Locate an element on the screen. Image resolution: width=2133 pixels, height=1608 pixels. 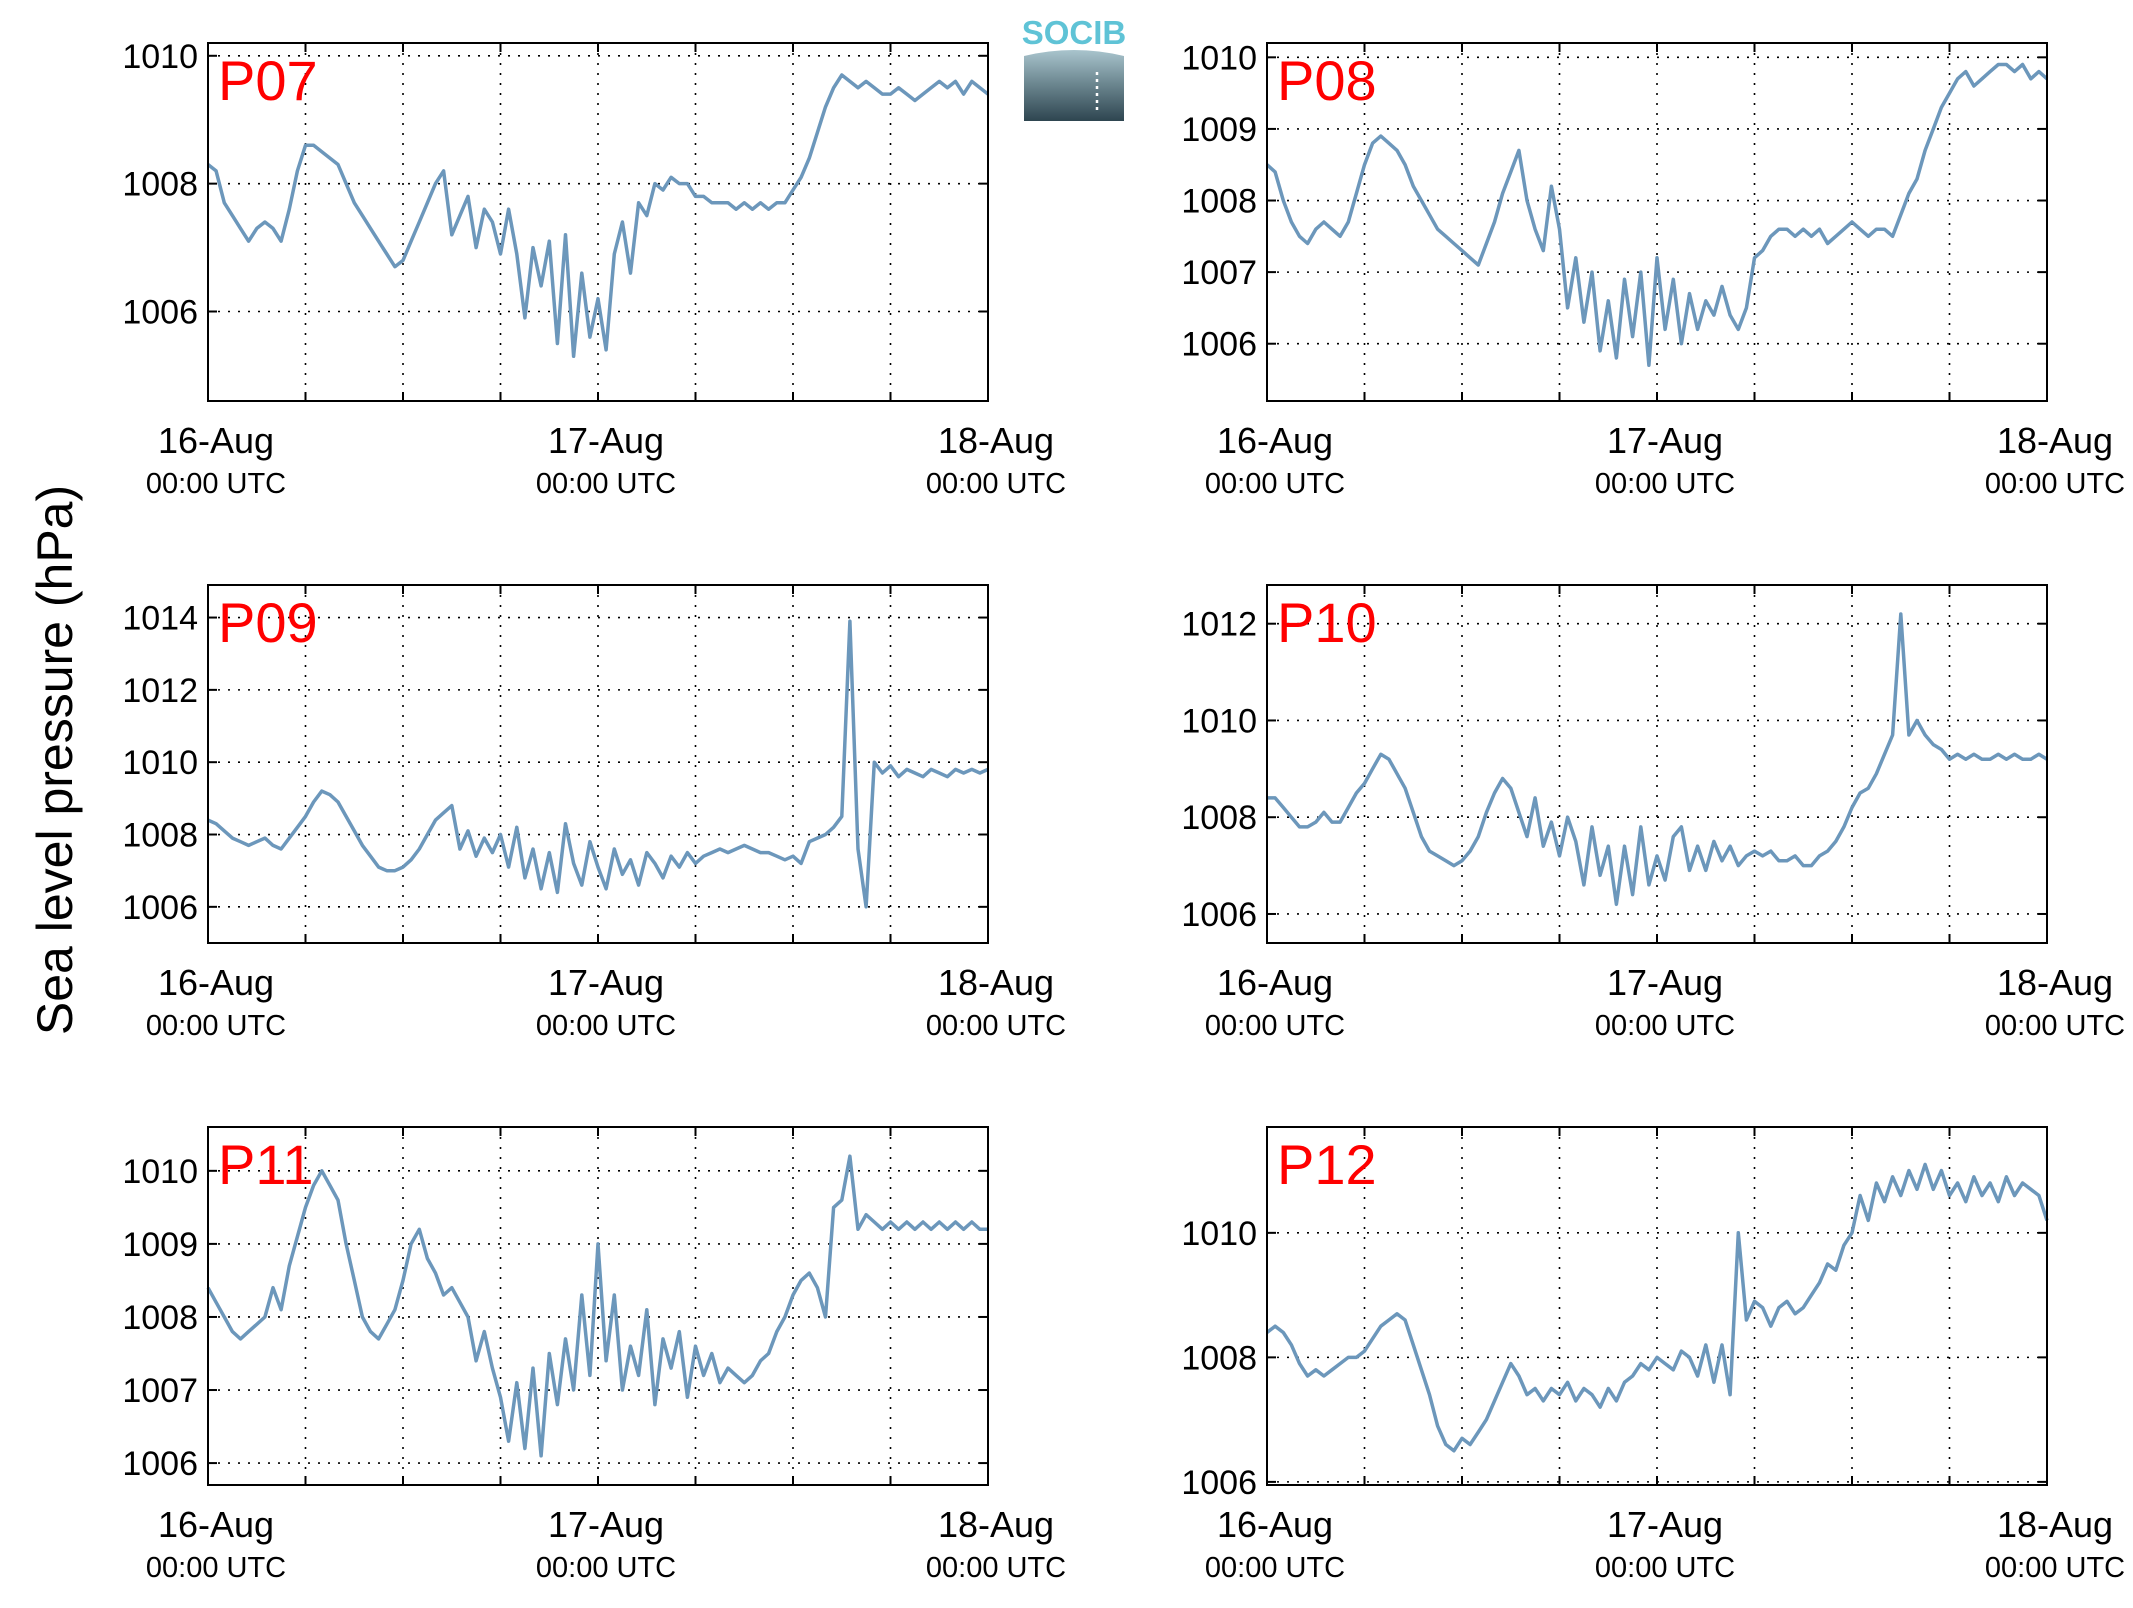
socib-logo: SOCIB is located at coordinates (1074, 67).